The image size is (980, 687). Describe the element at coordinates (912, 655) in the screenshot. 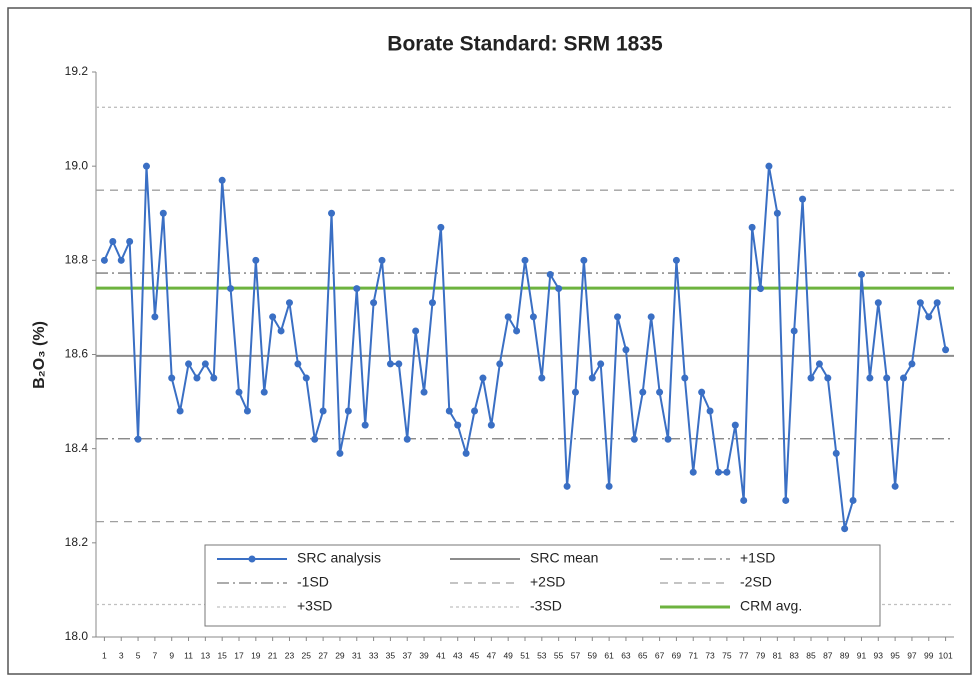

I see `x-tick-label: 97` at that location.